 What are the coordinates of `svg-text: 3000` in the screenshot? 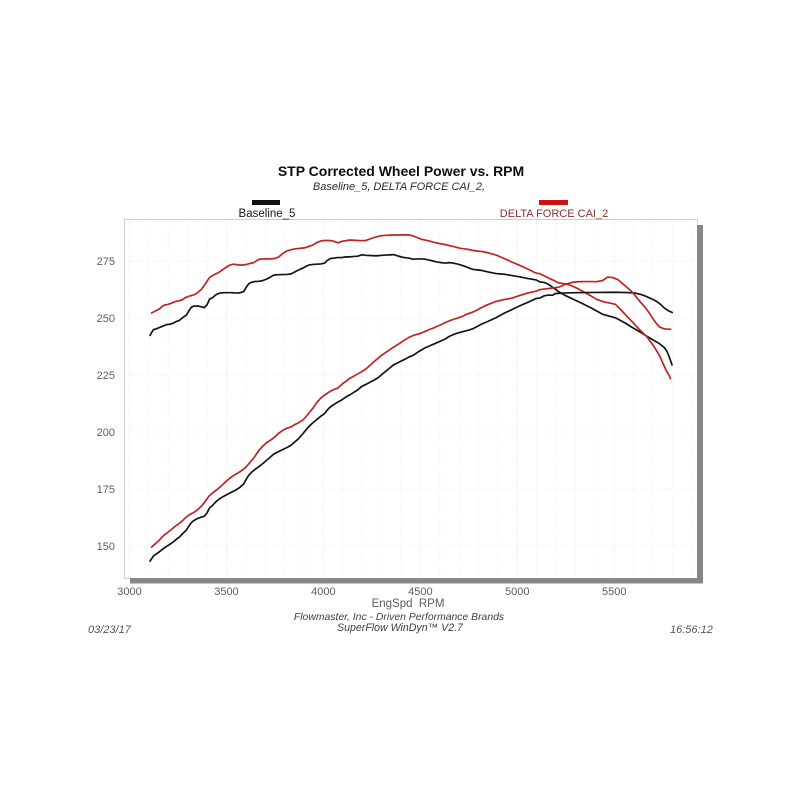 It's located at (129, 592).